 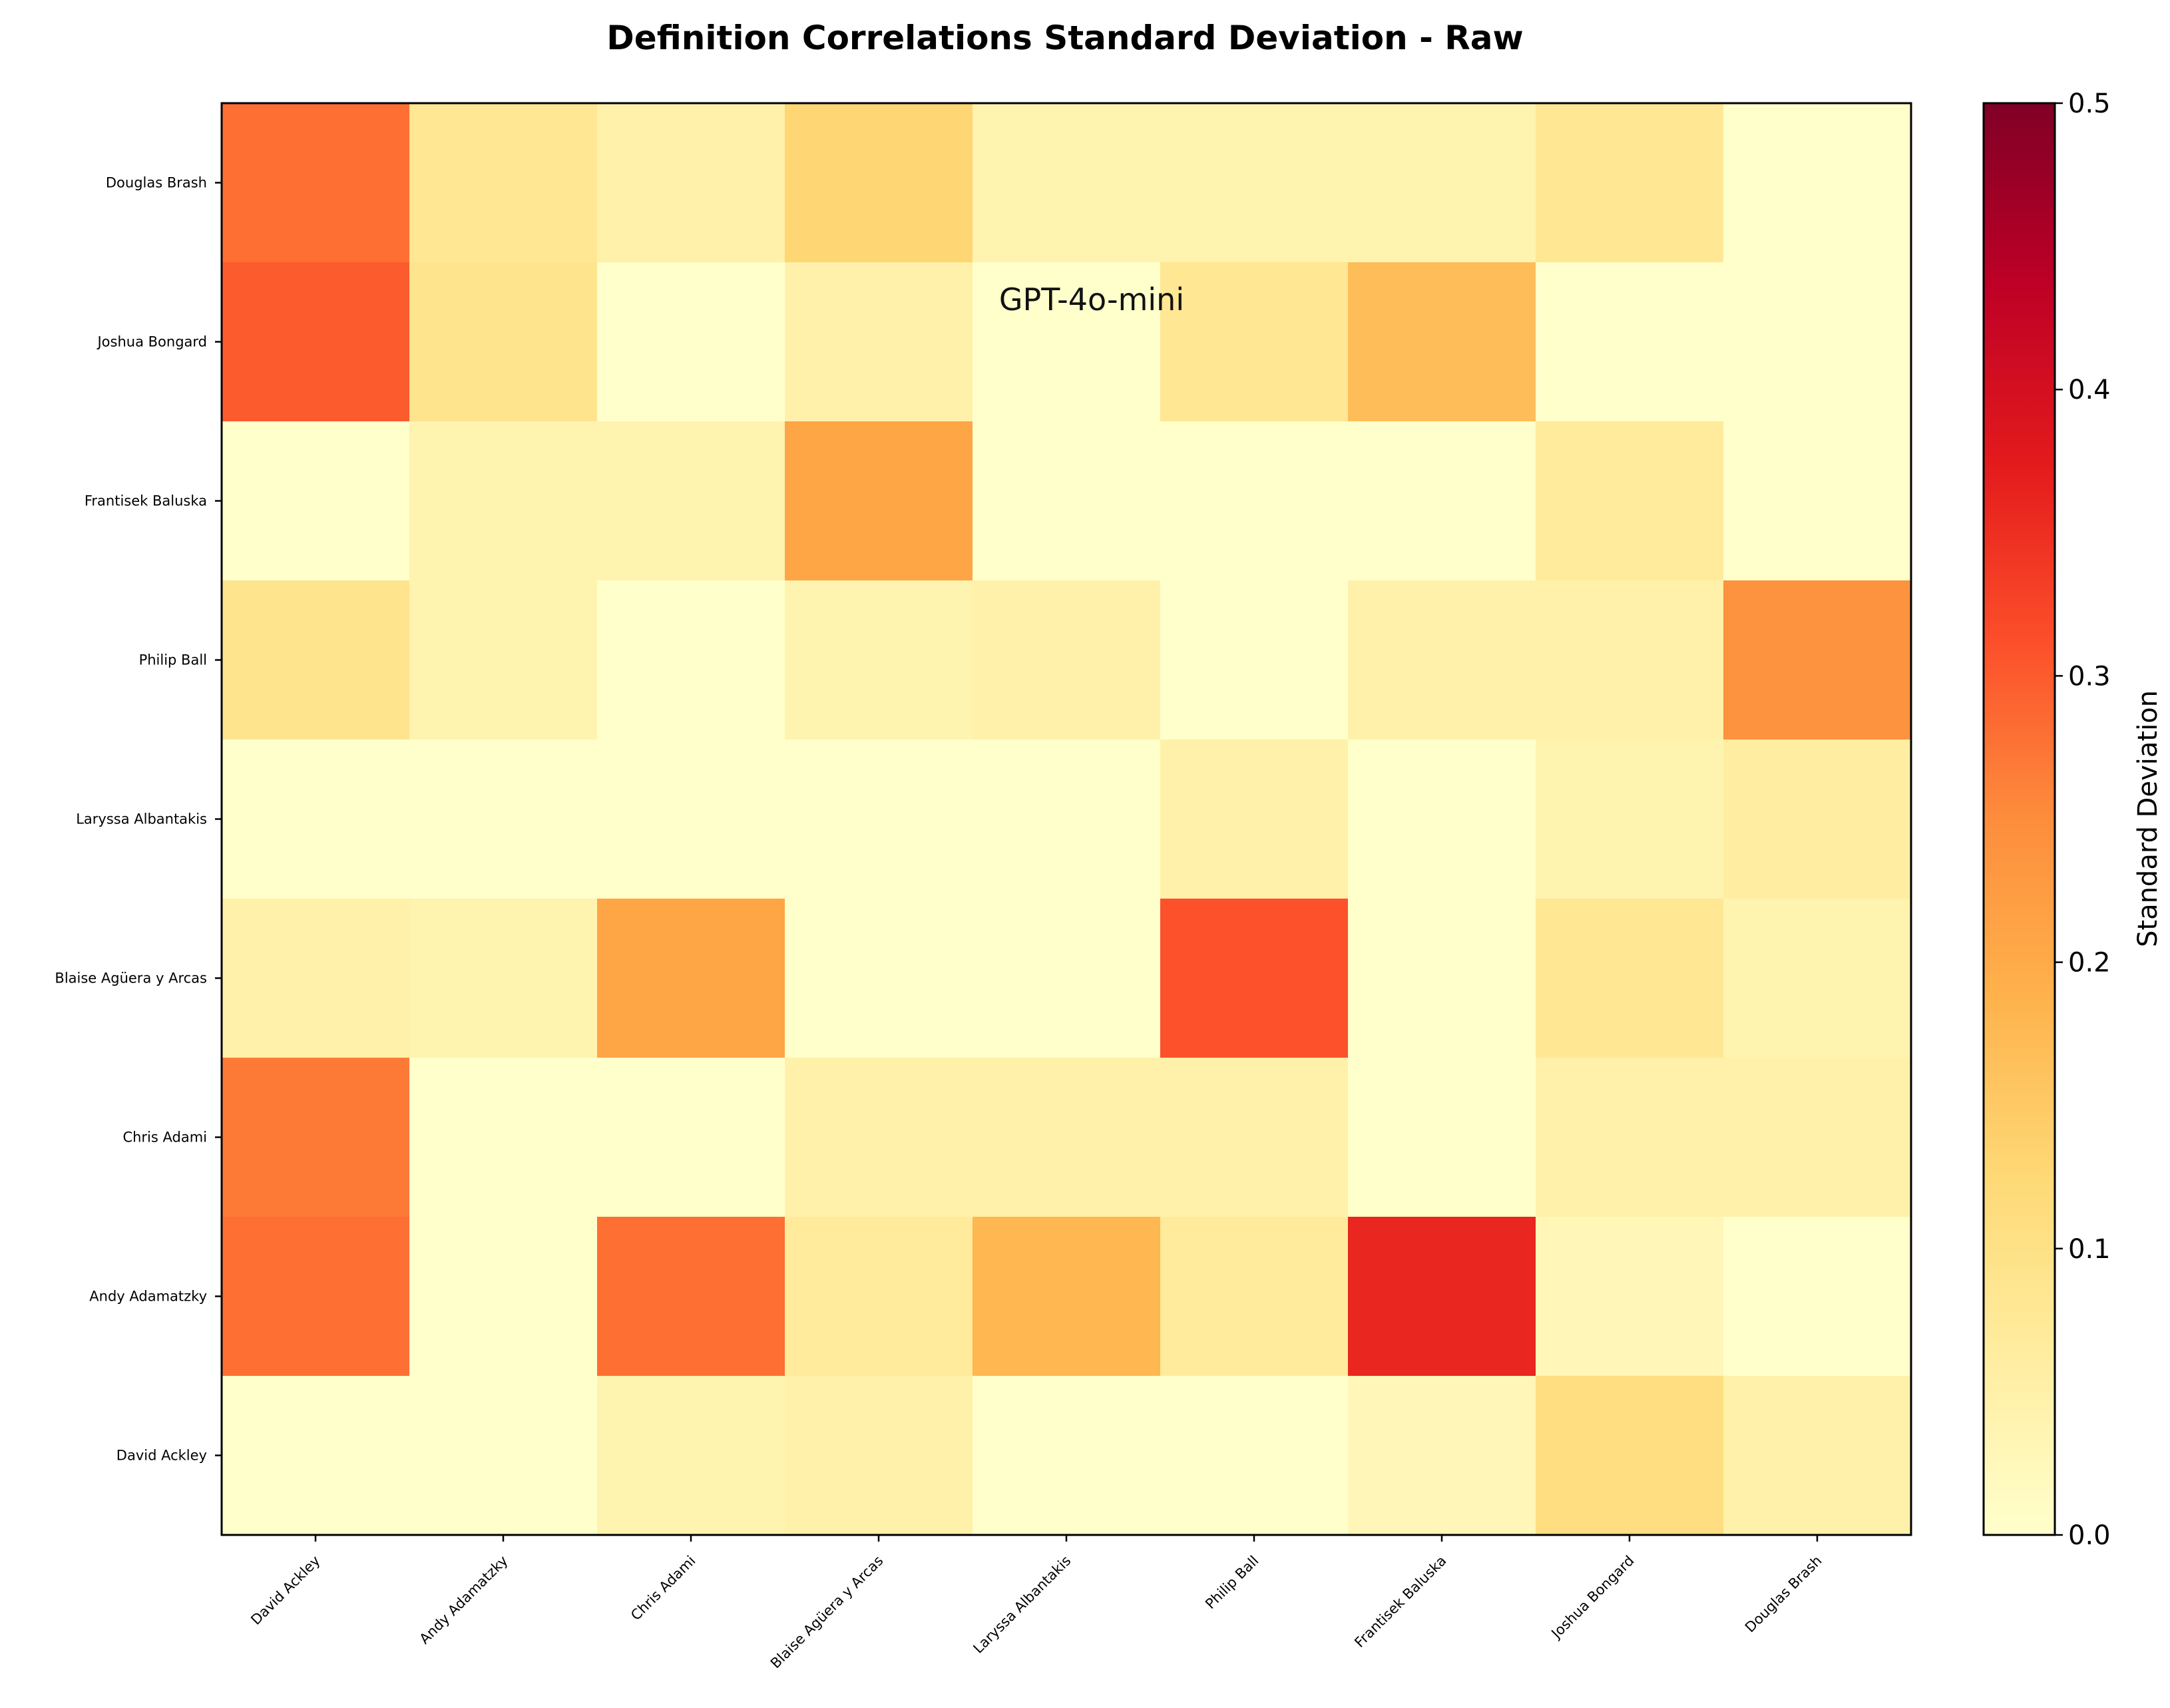 I want to click on y-tick-label: Laryssa Albantakis, so click(x=141, y=819).